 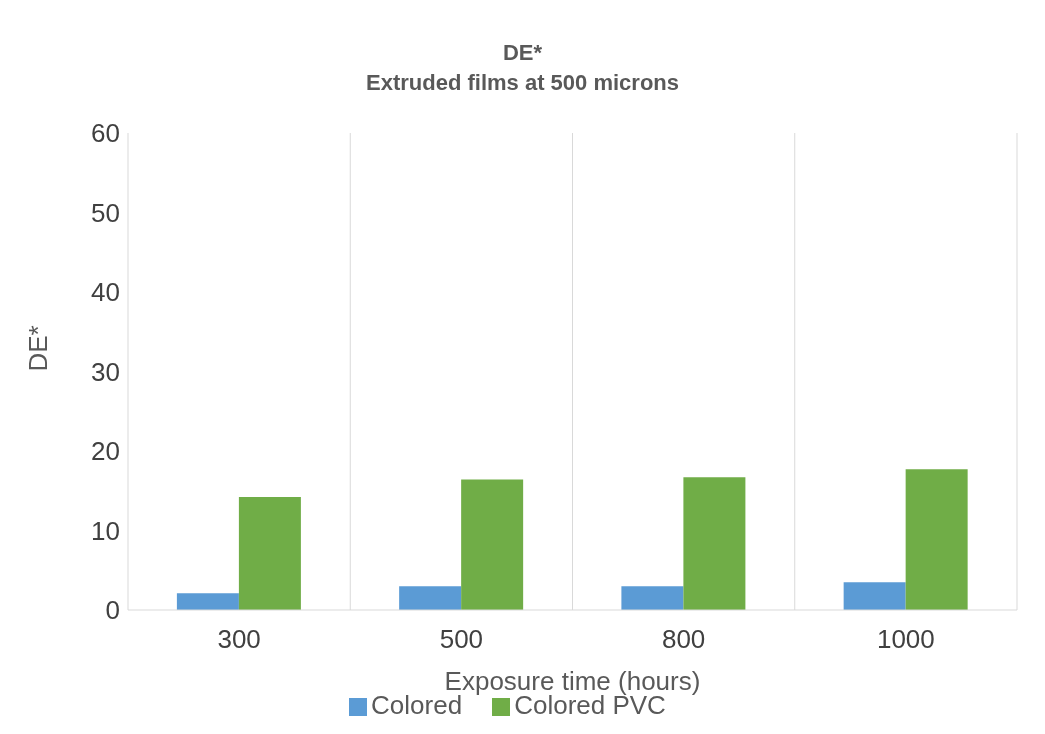 I want to click on x-tick-label: 500, so click(x=461, y=639).